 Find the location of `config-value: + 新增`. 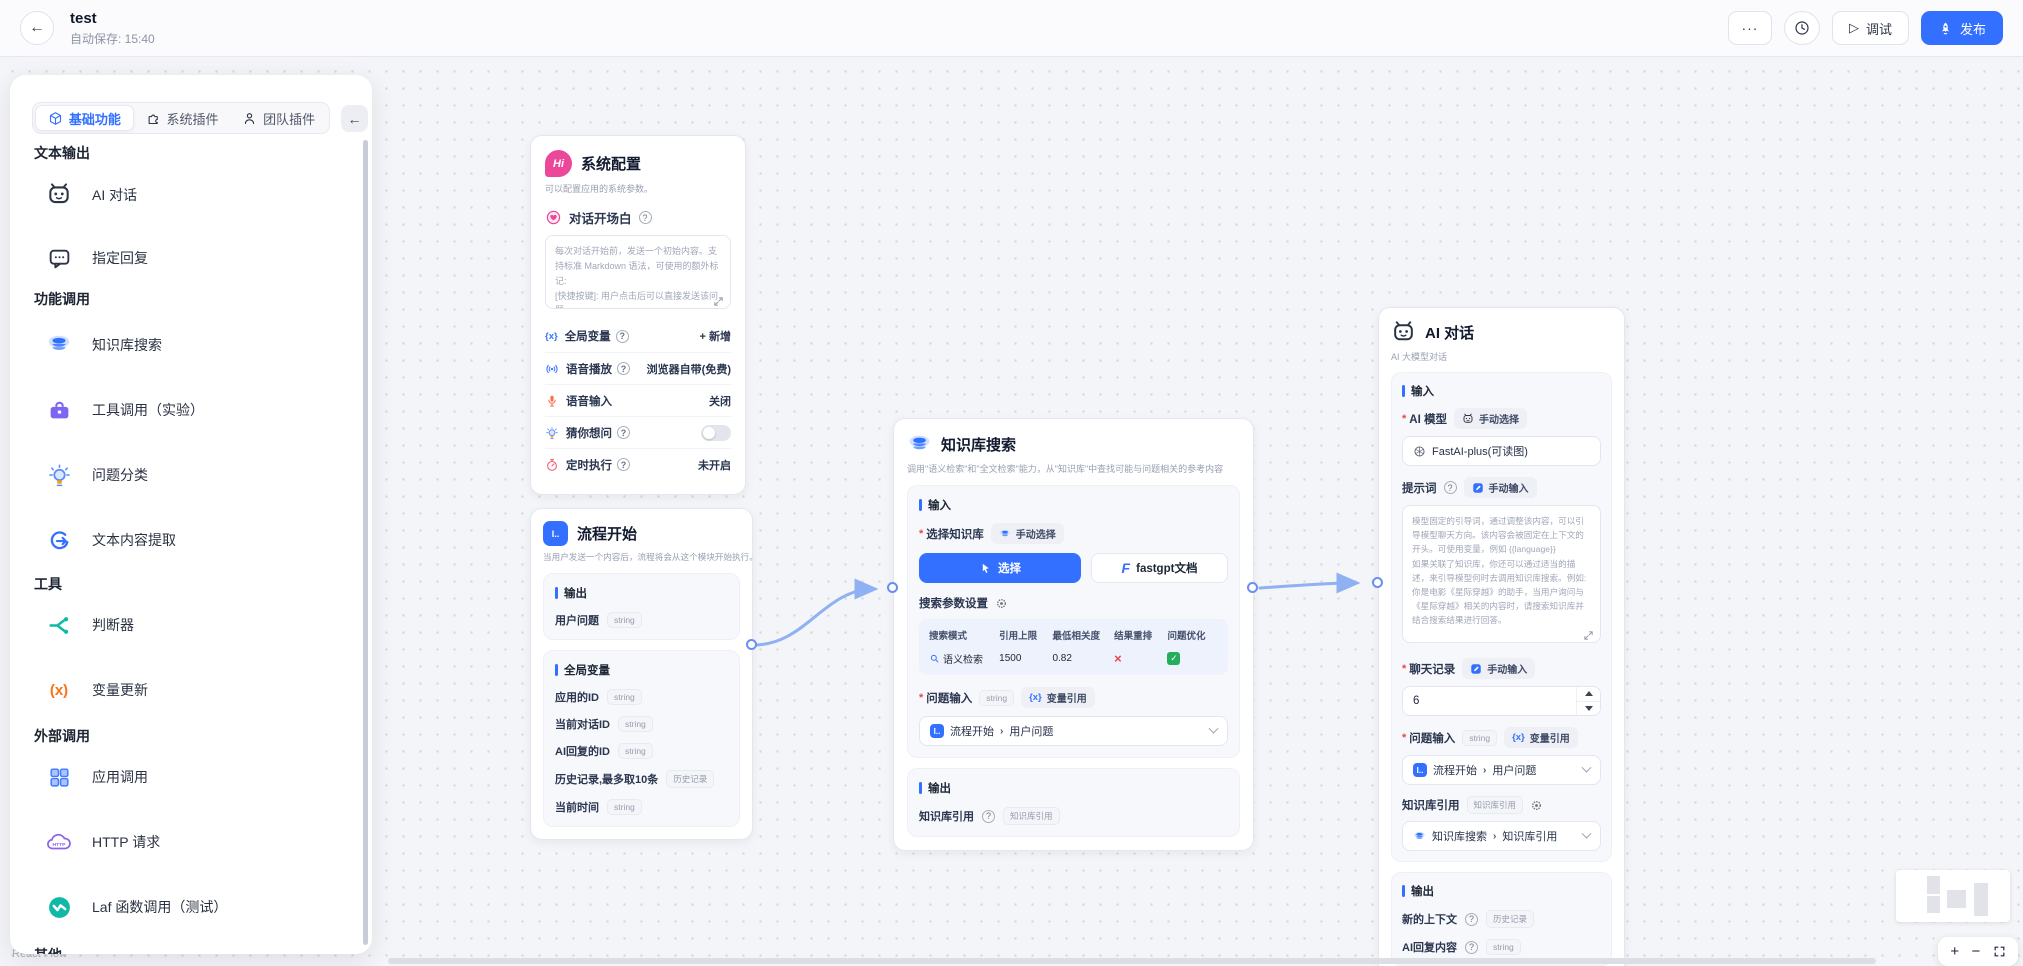

config-value: + 新增 is located at coordinates (715, 337).